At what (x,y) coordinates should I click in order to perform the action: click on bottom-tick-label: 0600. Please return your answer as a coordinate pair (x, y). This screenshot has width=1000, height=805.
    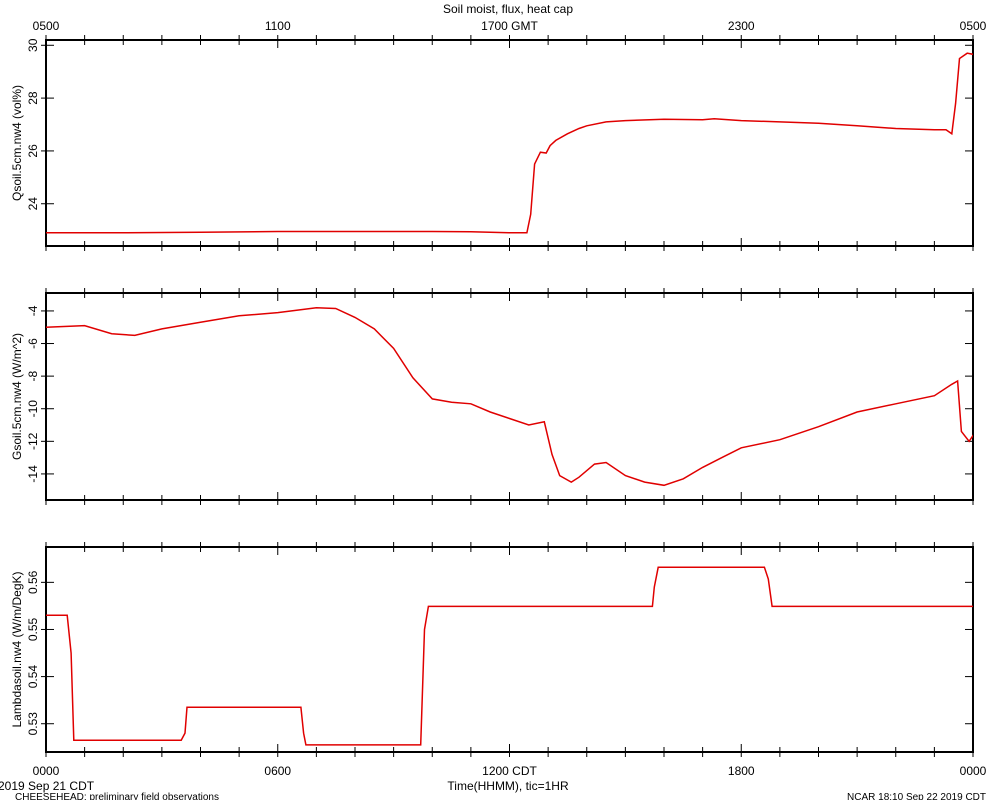
    Looking at the image, I should click on (277, 771).